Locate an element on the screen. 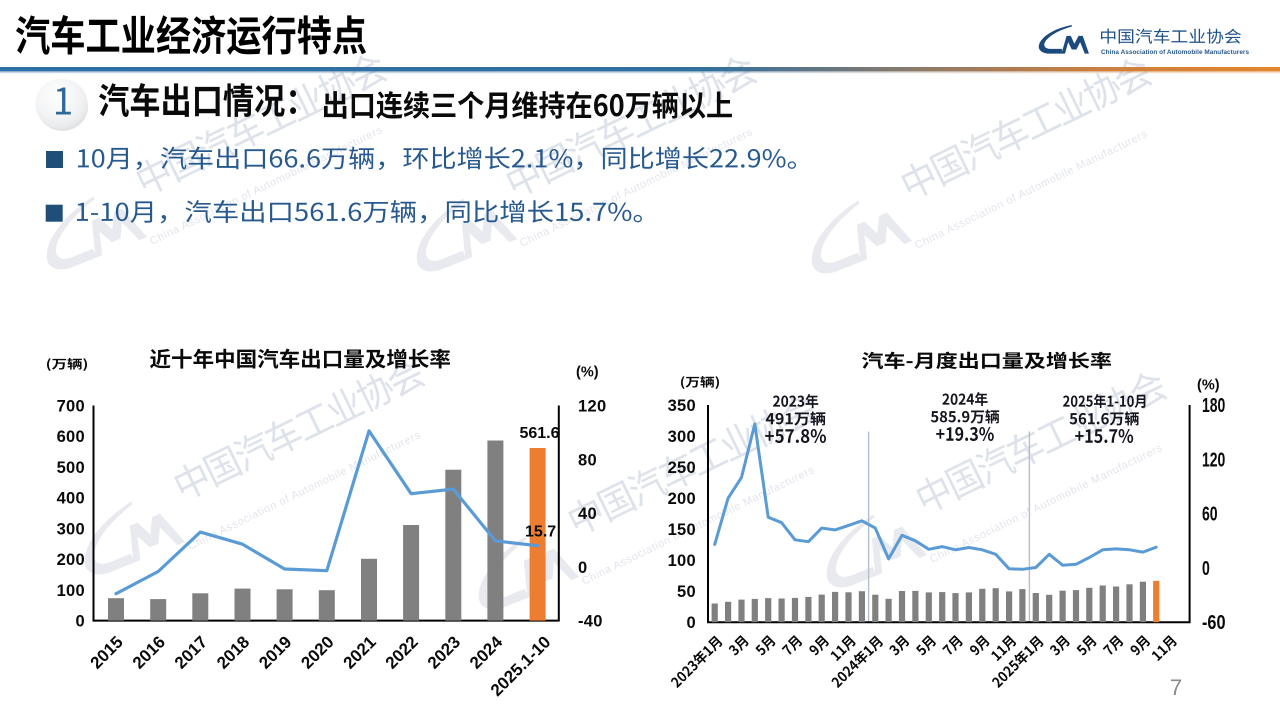 The width and height of the screenshot is (1280, 719). svg-text: 2017 is located at coordinates (191, 652).